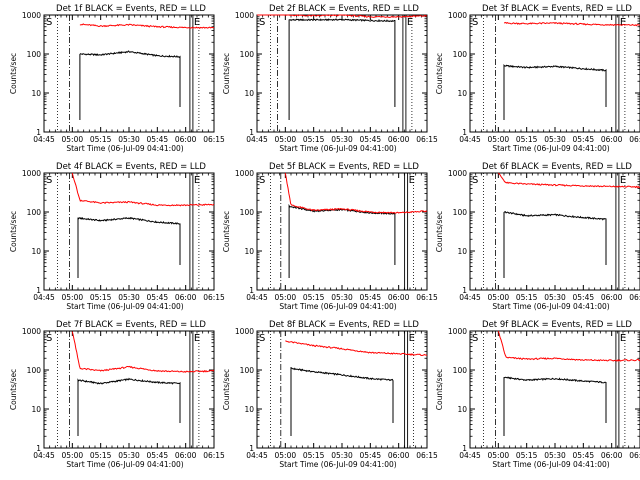 The image size is (640, 480). What do you see at coordinates (557, 9) in the screenshot?
I see `chart-title: Det 3f BLACK = Events, RED = LLD` at bounding box center [557, 9].